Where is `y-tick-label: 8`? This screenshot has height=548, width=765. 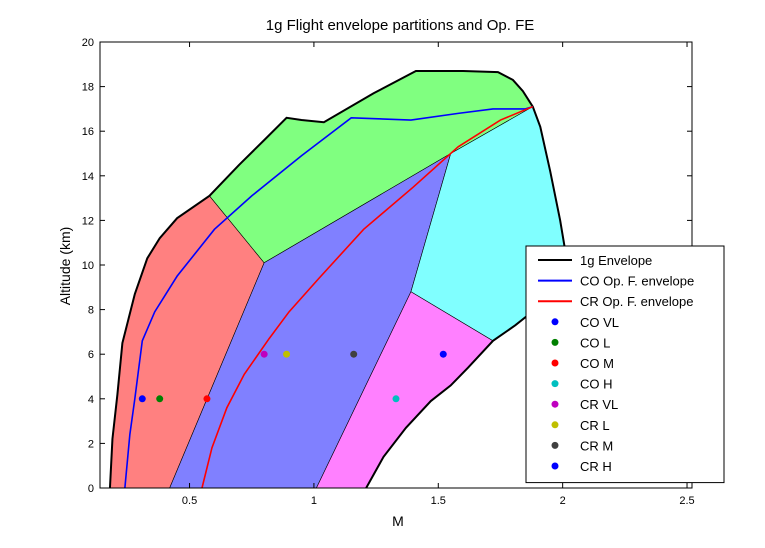 y-tick-label: 8 is located at coordinates (91, 311).